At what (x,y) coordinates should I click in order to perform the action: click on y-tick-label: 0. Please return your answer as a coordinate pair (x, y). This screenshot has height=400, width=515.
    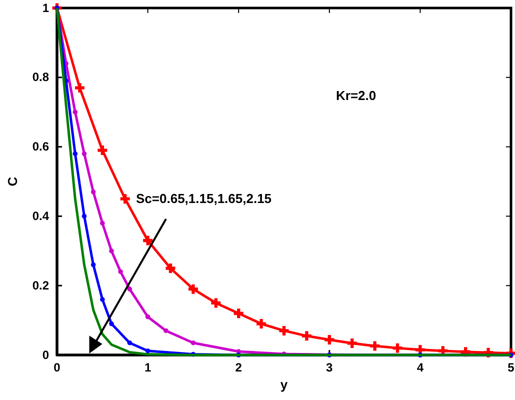
    Looking at the image, I should click on (46, 355).